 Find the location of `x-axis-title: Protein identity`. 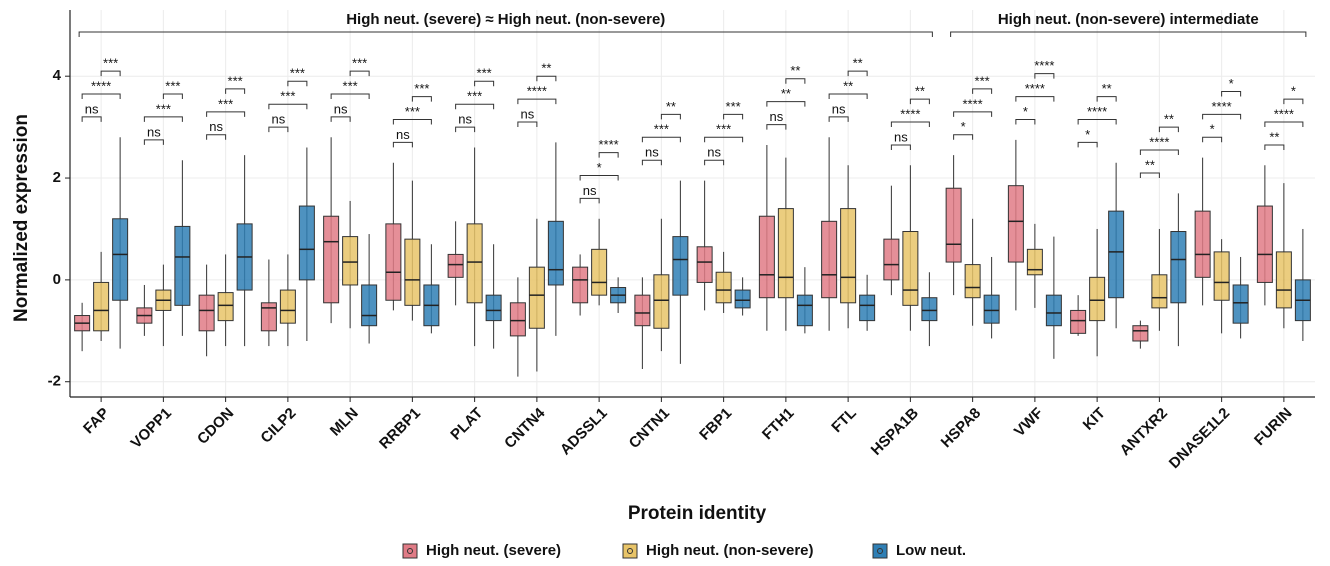

x-axis-title: Protein identity is located at coordinates (697, 513).